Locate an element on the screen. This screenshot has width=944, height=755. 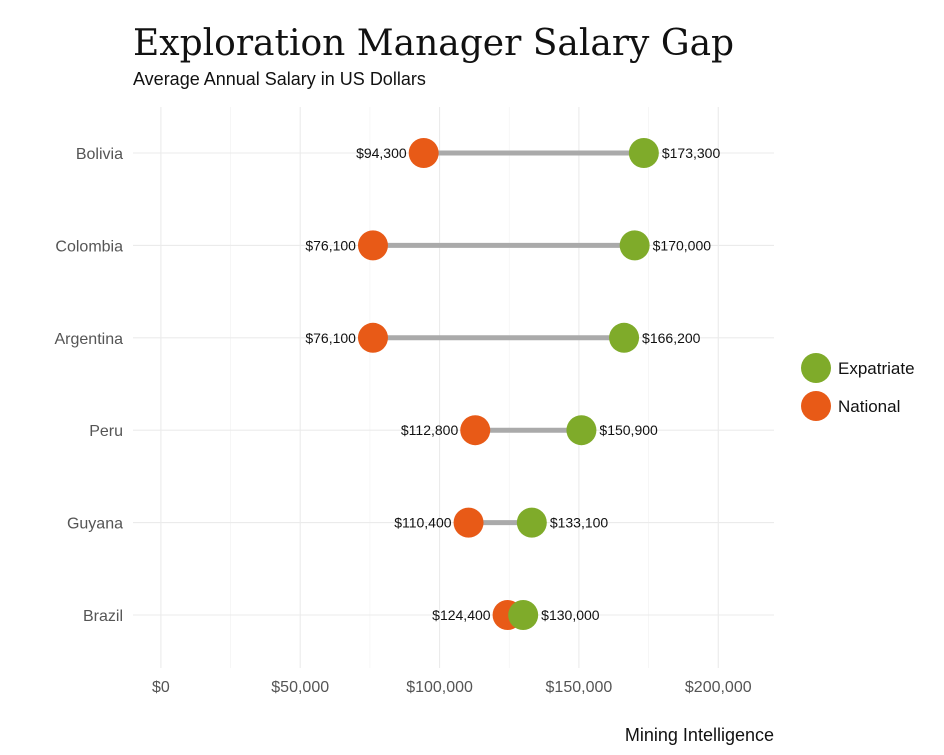
chart-subtitle: Average Annual Salary in US Dollars is located at coordinates (279, 79).